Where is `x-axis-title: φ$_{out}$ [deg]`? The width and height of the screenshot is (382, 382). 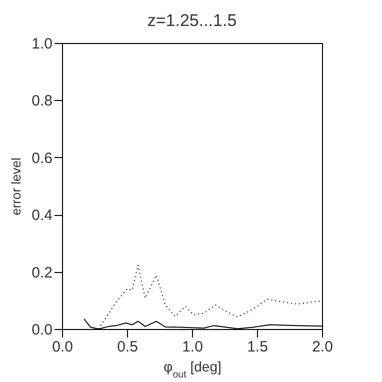 x-axis-title: φ$_{out}$ [deg] is located at coordinates (193, 369).